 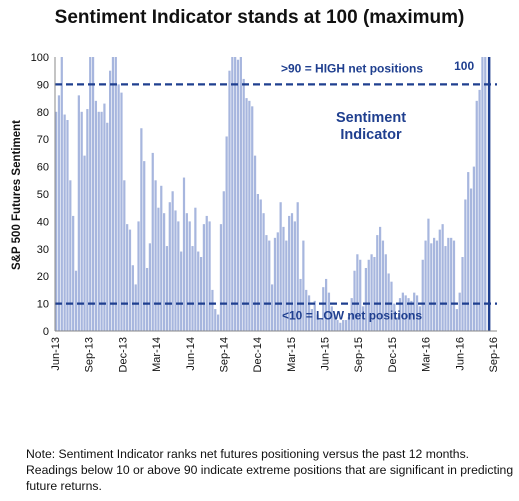 I want to click on y-tick-label: 30, so click(x=43, y=250).